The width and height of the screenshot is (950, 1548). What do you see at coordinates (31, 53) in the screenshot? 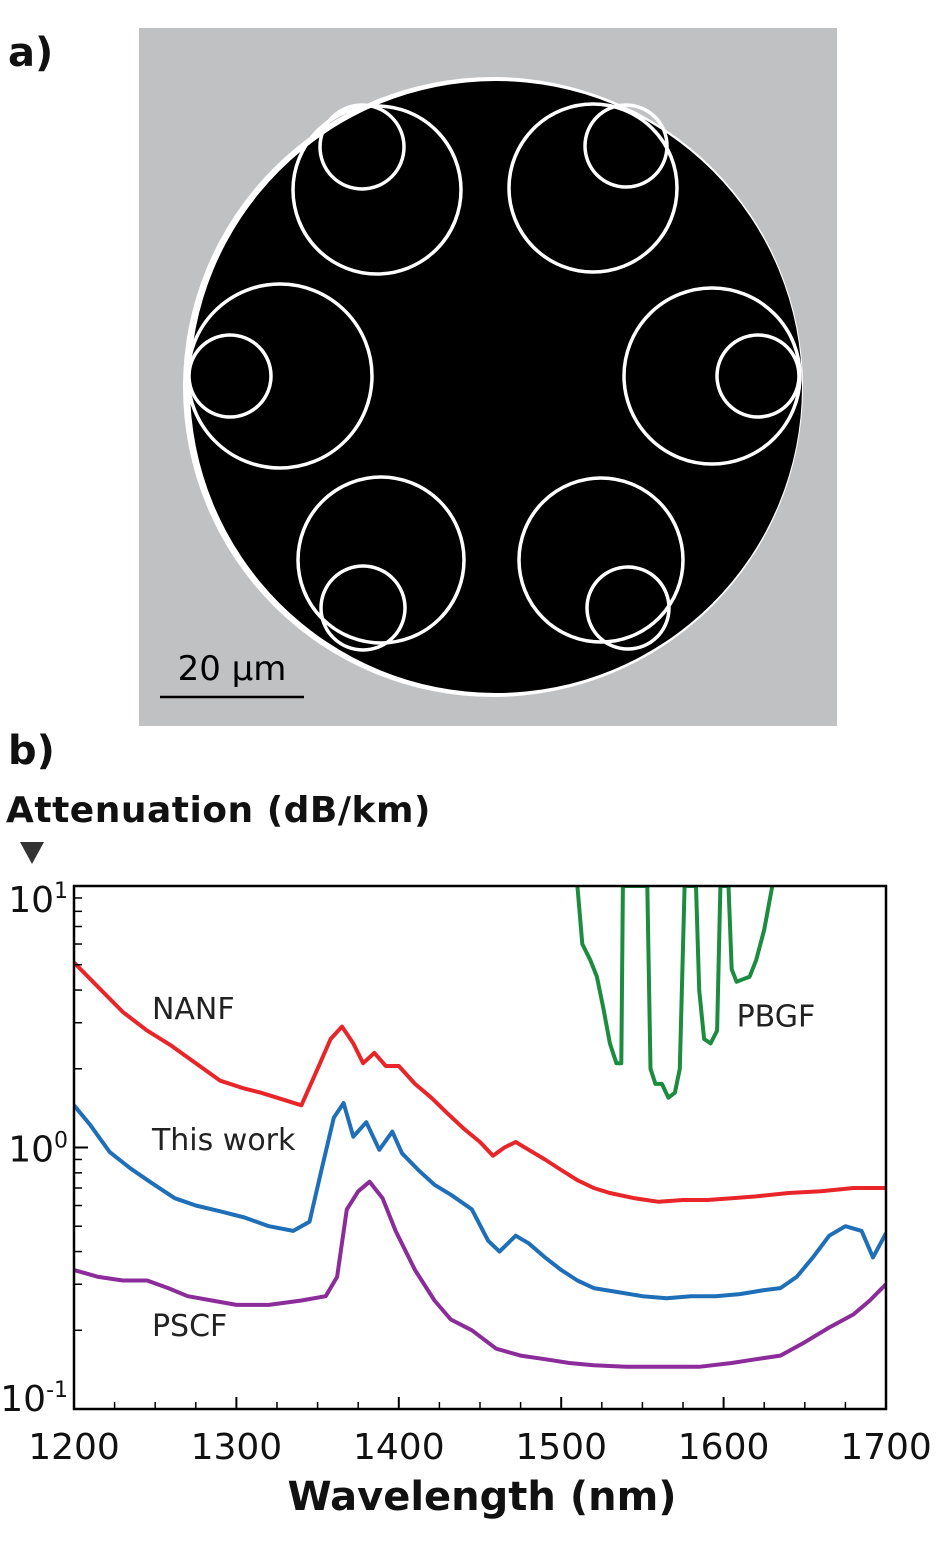
I see `panel-a-label: a)` at bounding box center [31, 53].